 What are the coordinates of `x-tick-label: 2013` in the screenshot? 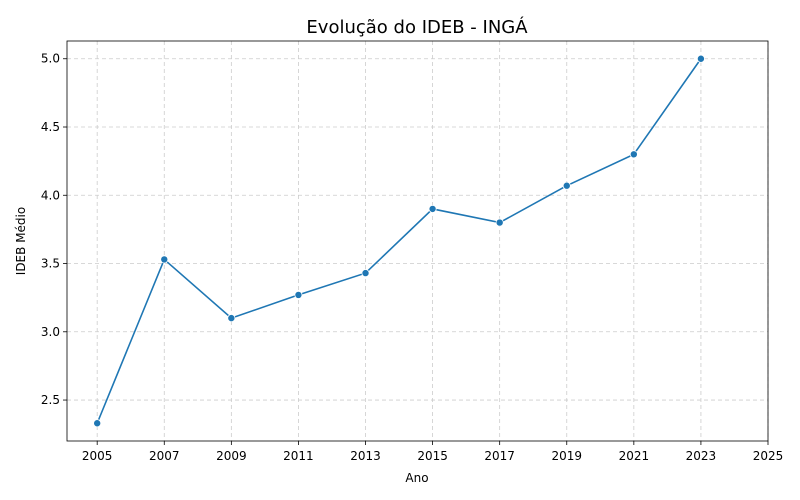 It's located at (365, 456).